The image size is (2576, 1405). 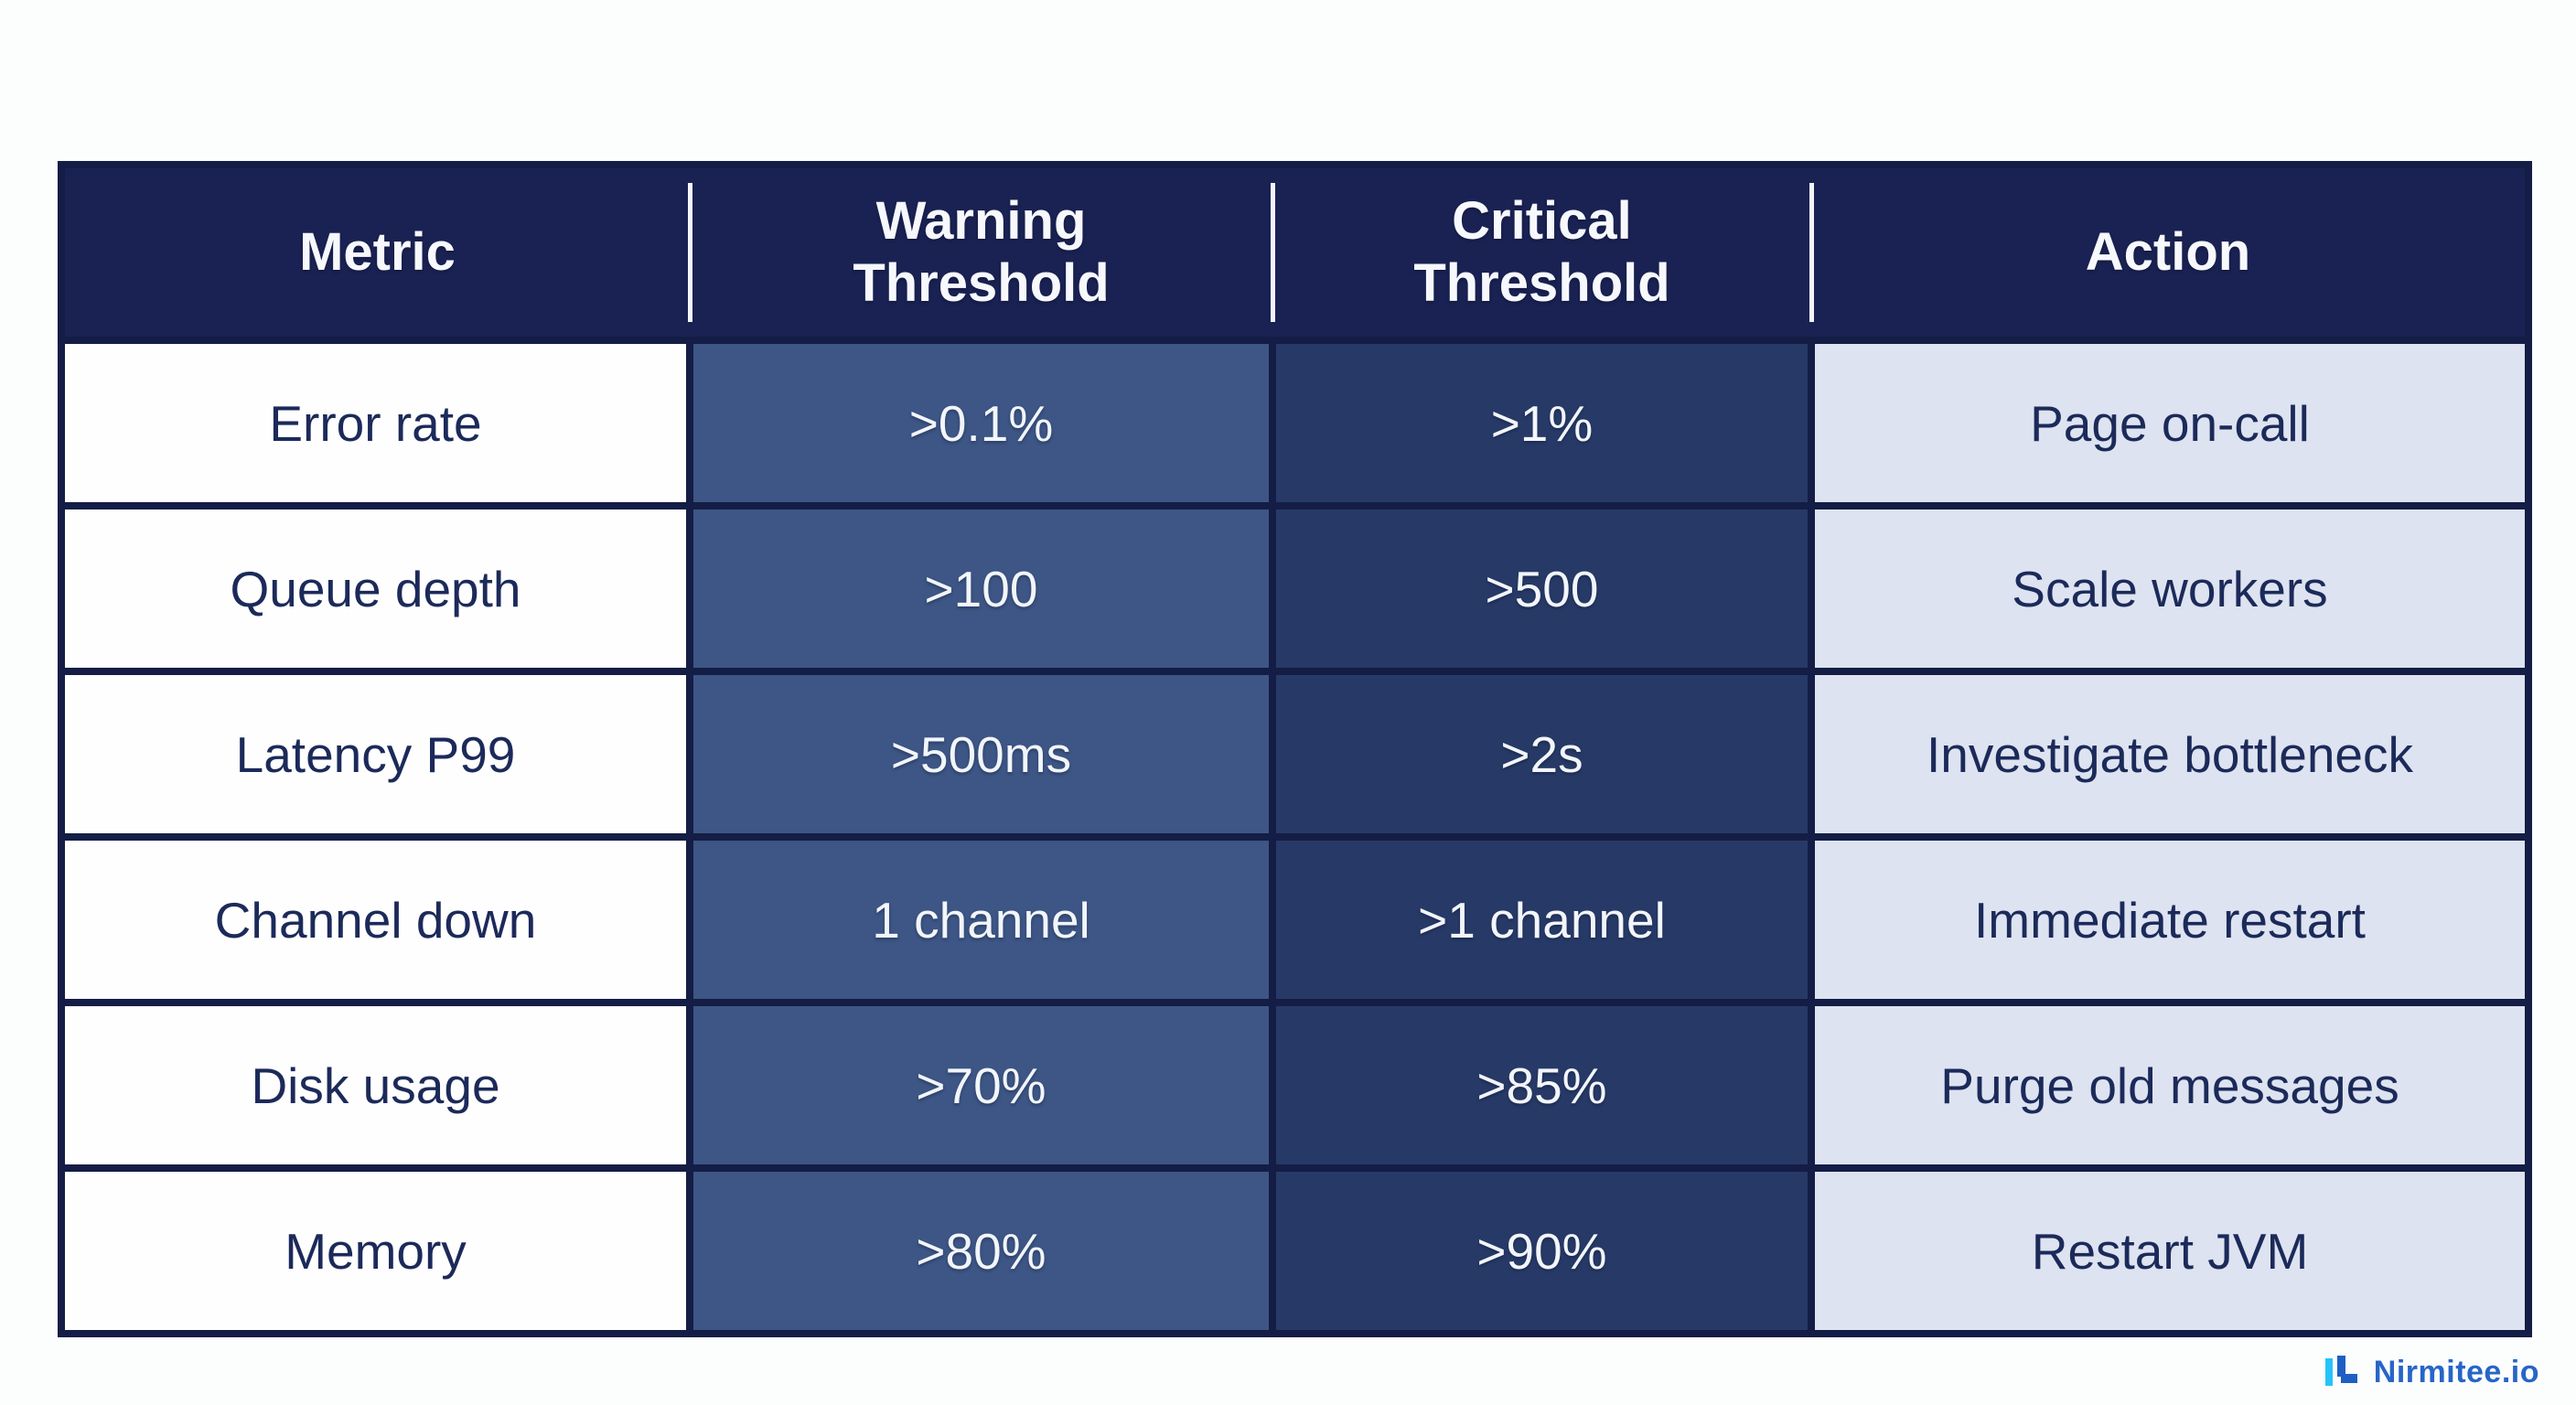 I want to click on nirmitee-logo: Nirmitee.io, so click(x=2431, y=1372).